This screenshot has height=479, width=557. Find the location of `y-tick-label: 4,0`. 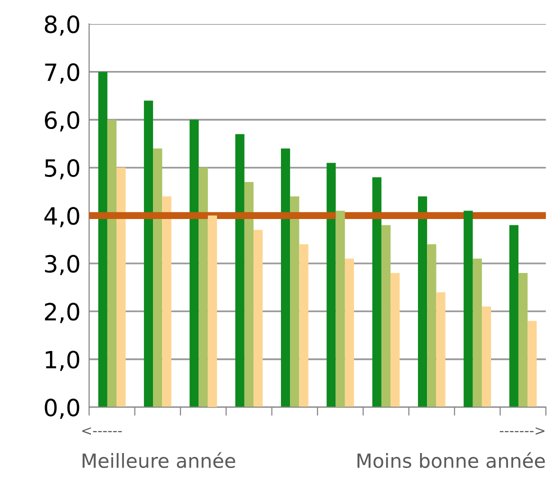

y-tick-label: 4,0 is located at coordinates (62, 217).